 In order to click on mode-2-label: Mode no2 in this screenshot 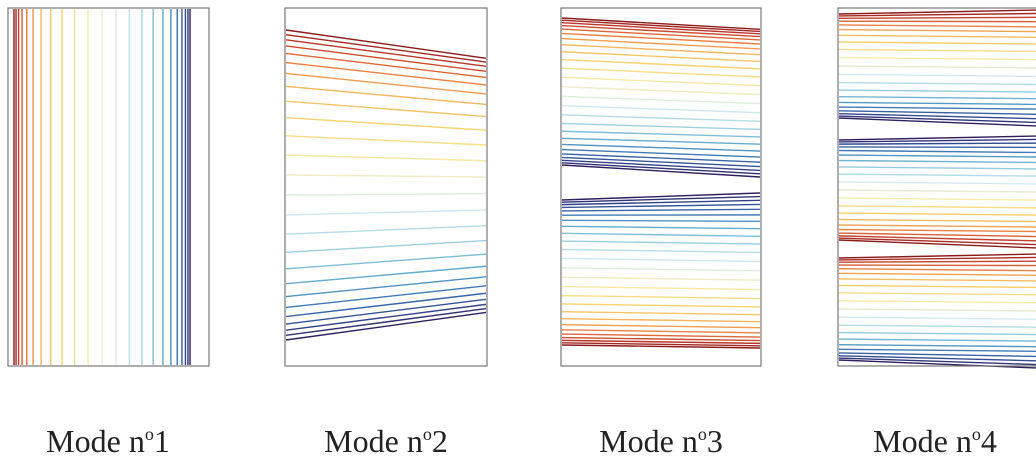, I will do `click(386, 441)`.